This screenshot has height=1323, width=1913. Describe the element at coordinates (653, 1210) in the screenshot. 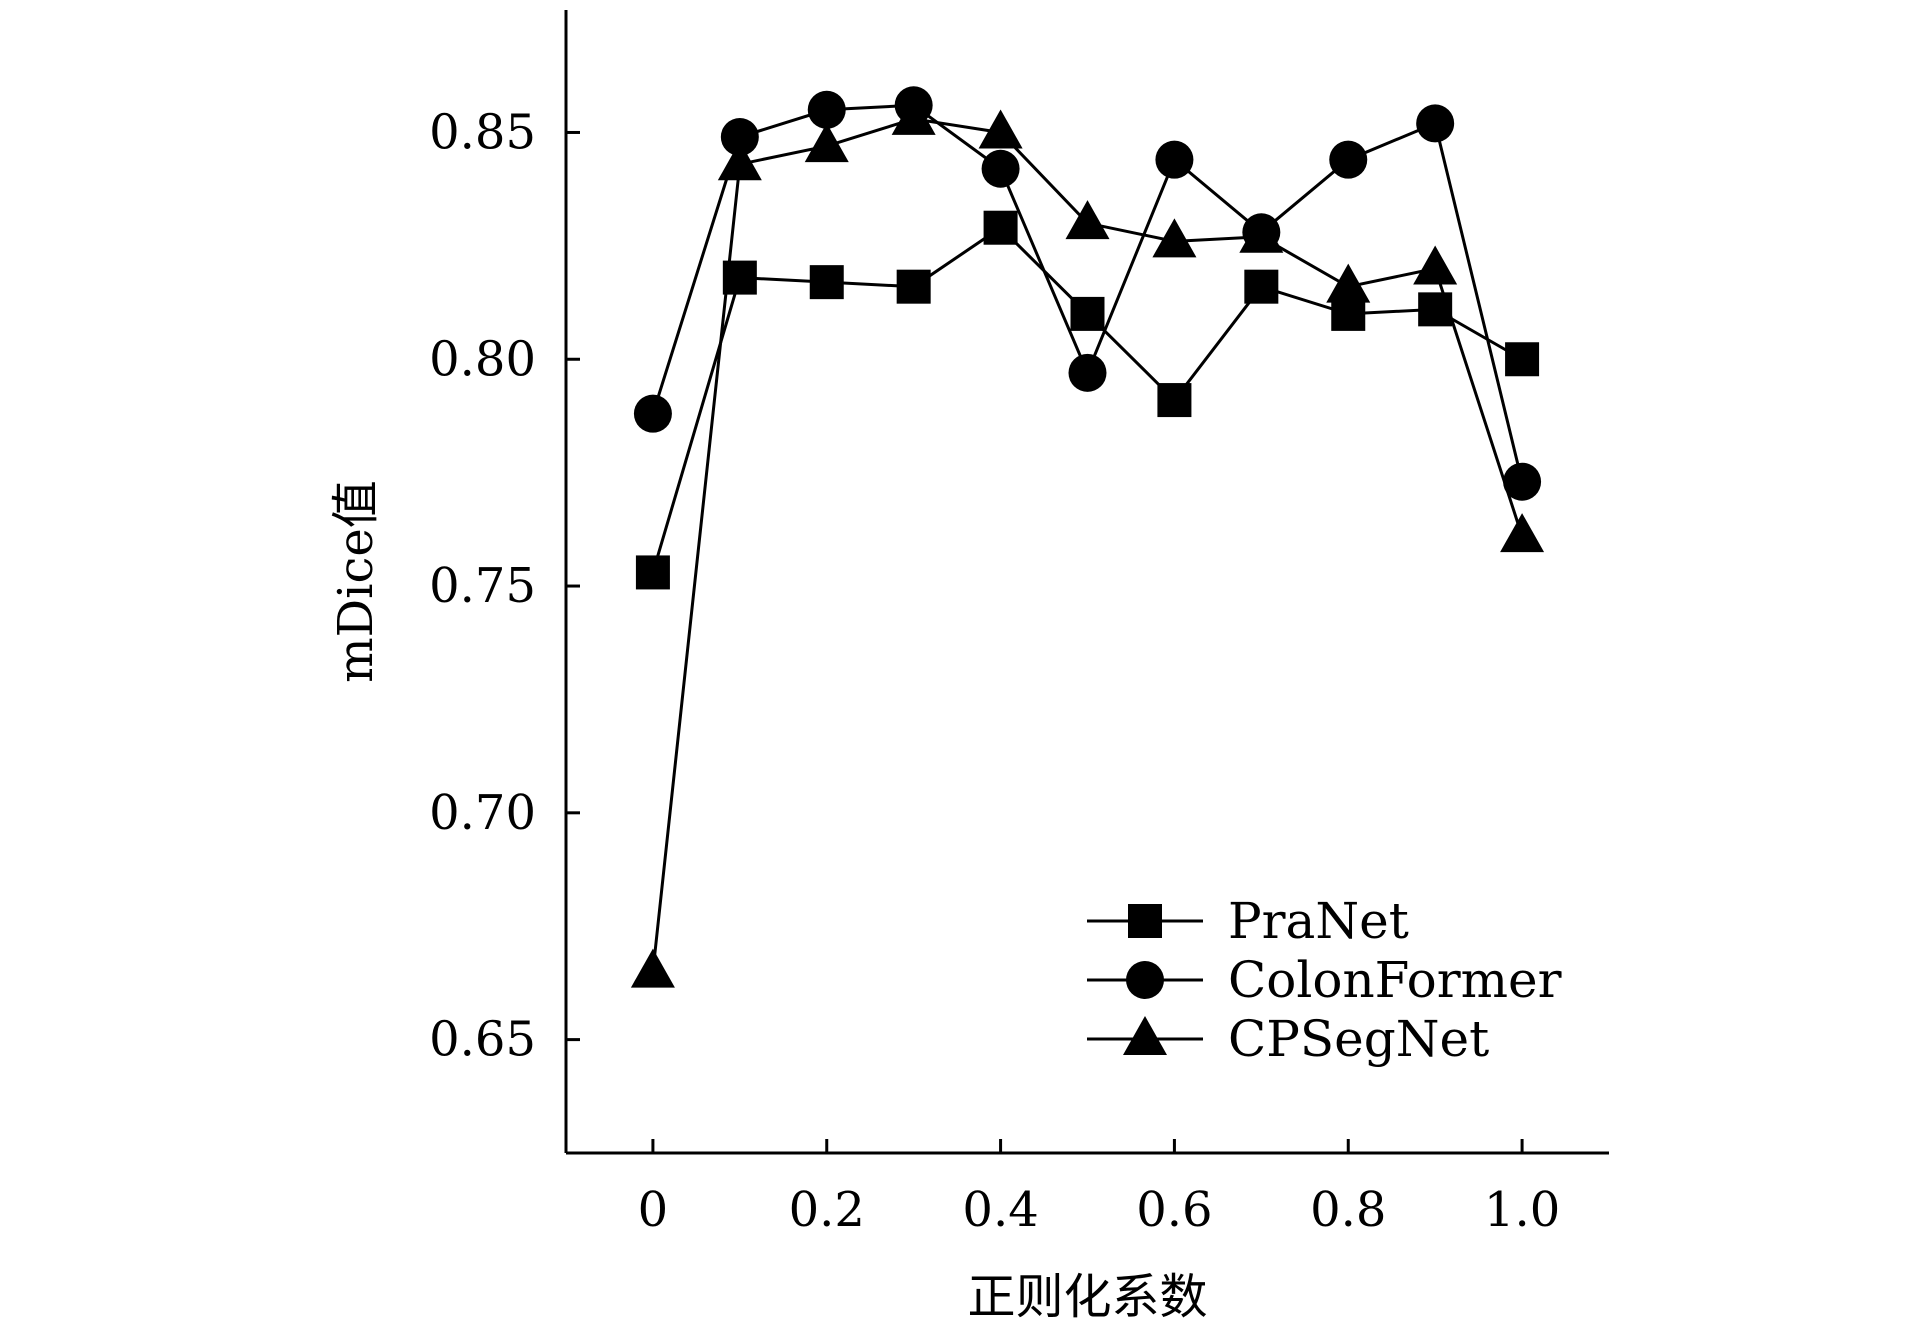

I see `x-tick-label: 0` at that location.